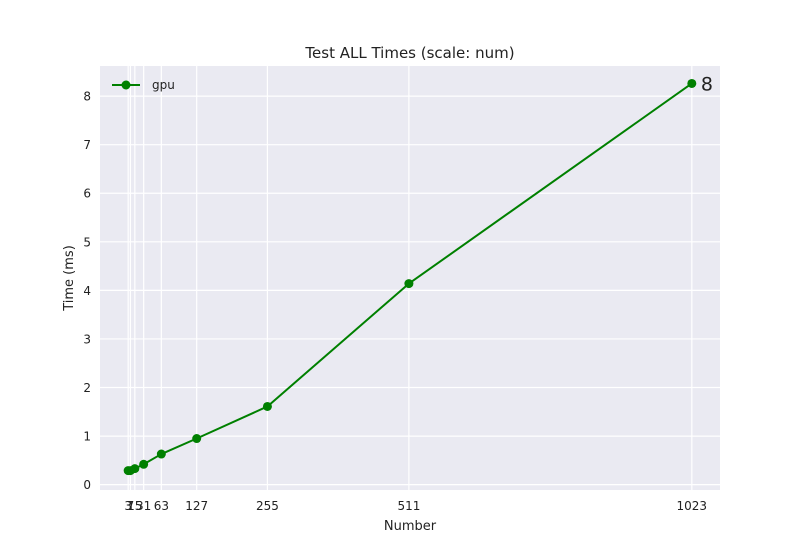  I want to click on y-tick-label: 0, so click(87, 485).